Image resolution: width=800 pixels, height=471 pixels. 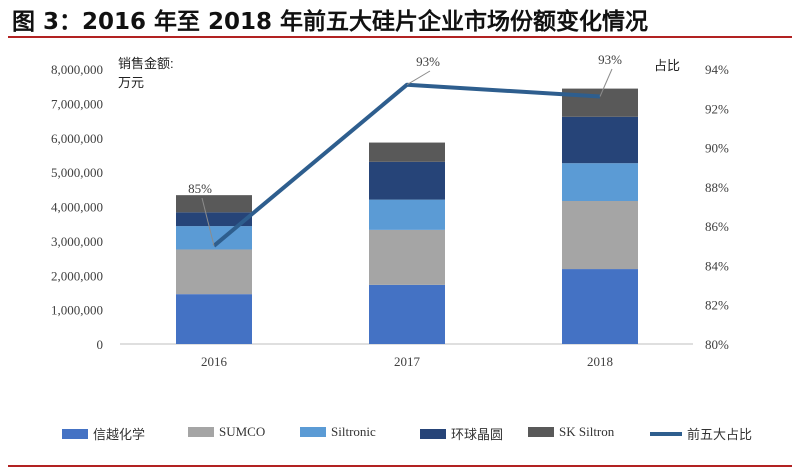 I want to click on y-tick-label: 6,000,000, so click(x=77, y=138).